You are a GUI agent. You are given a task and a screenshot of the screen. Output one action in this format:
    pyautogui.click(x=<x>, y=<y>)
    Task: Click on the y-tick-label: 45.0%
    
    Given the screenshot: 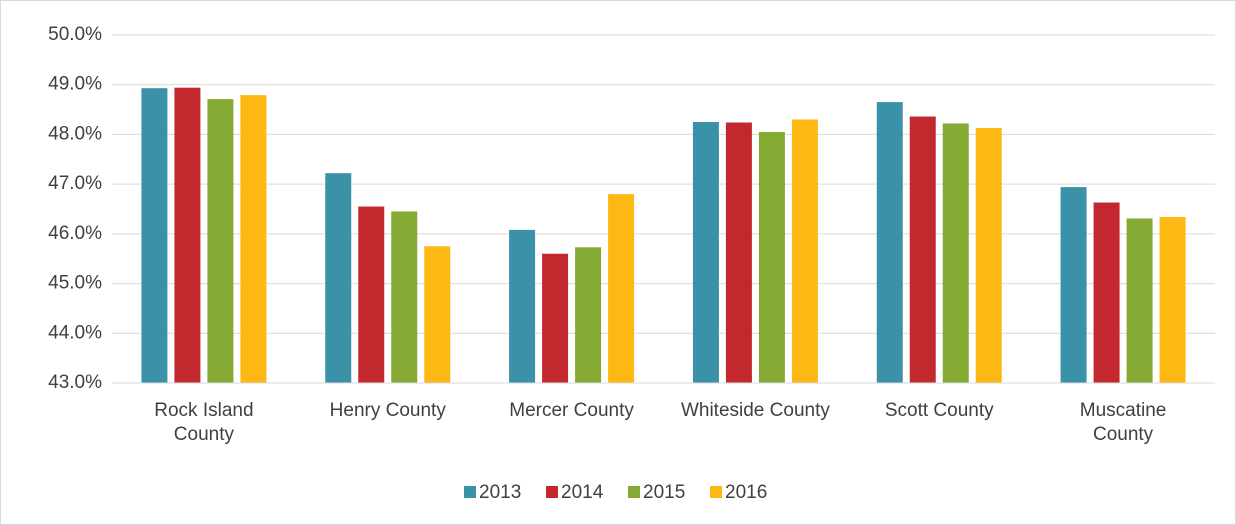 What is the action you would take?
    pyautogui.click(x=75, y=283)
    